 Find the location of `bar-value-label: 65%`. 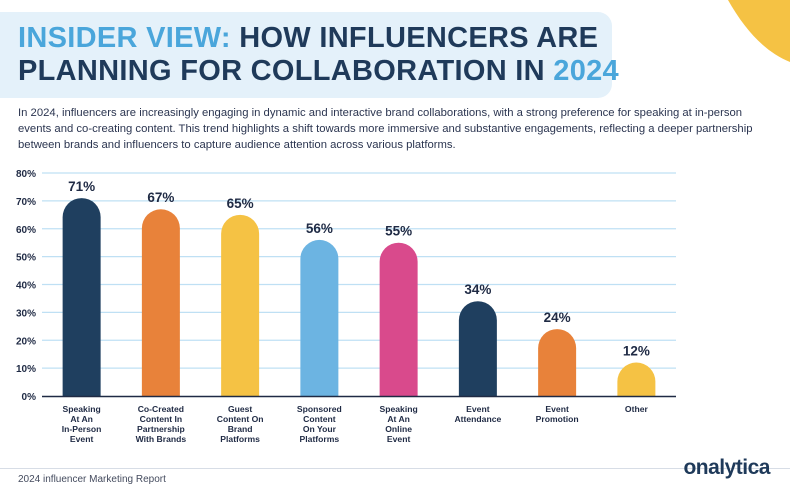

bar-value-label: 65% is located at coordinates (240, 203).